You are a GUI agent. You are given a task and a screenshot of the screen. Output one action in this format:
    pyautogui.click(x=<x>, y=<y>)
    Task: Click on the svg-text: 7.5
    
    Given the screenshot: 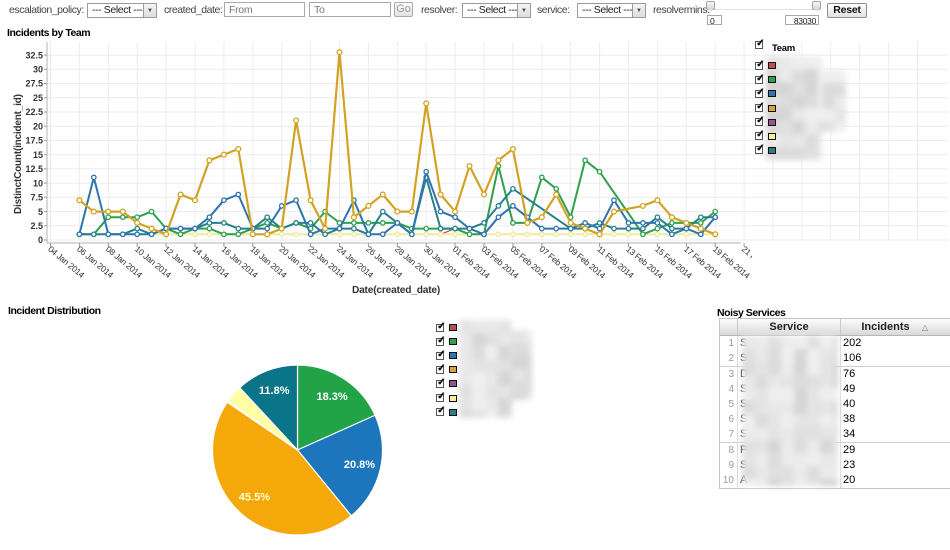 What is the action you would take?
    pyautogui.click(x=36, y=198)
    